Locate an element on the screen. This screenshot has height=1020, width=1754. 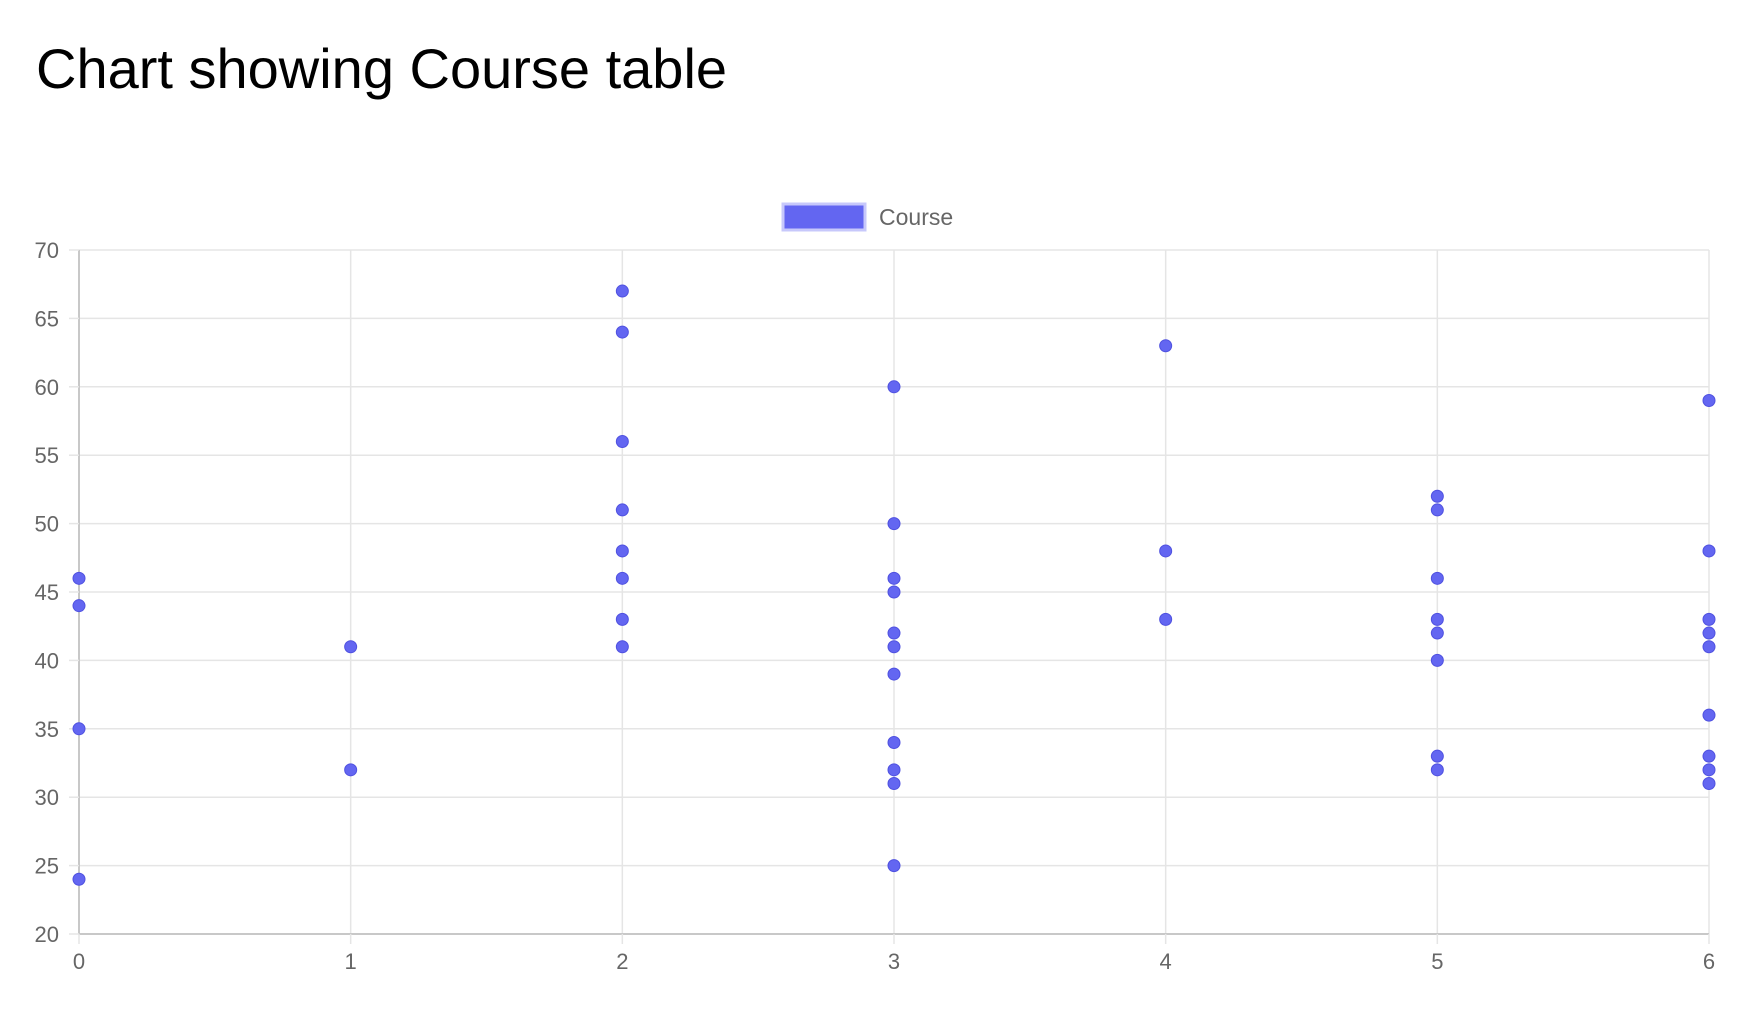
x-tick-label: 1 is located at coordinates (351, 961).